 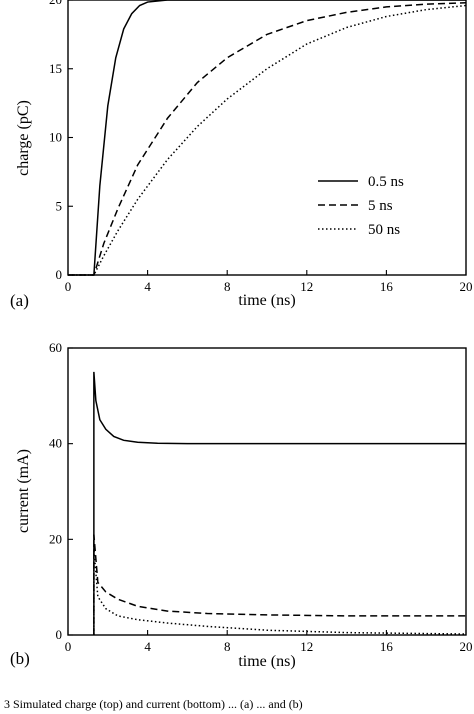 I want to click on current-y-tick-label: 60, so click(x=55, y=347).